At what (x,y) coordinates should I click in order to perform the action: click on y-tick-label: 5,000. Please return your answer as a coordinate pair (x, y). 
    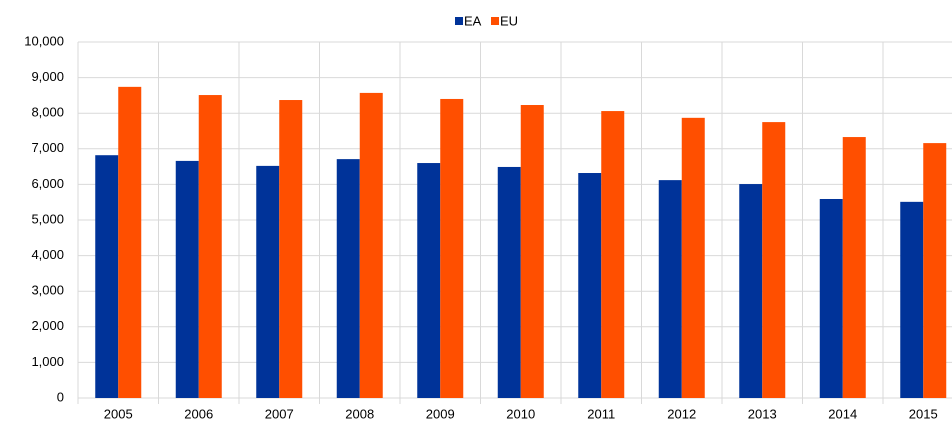
    Looking at the image, I should click on (47, 218).